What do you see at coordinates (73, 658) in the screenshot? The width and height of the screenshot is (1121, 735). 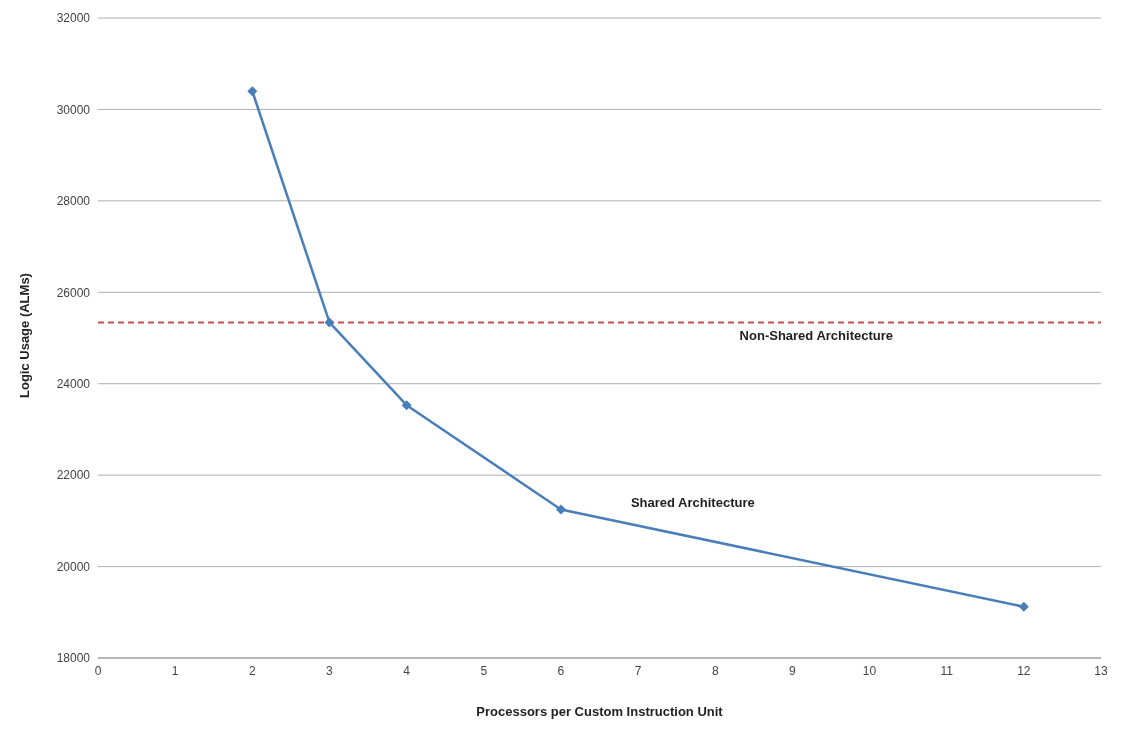 I see `y-tick-label: 18000` at bounding box center [73, 658].